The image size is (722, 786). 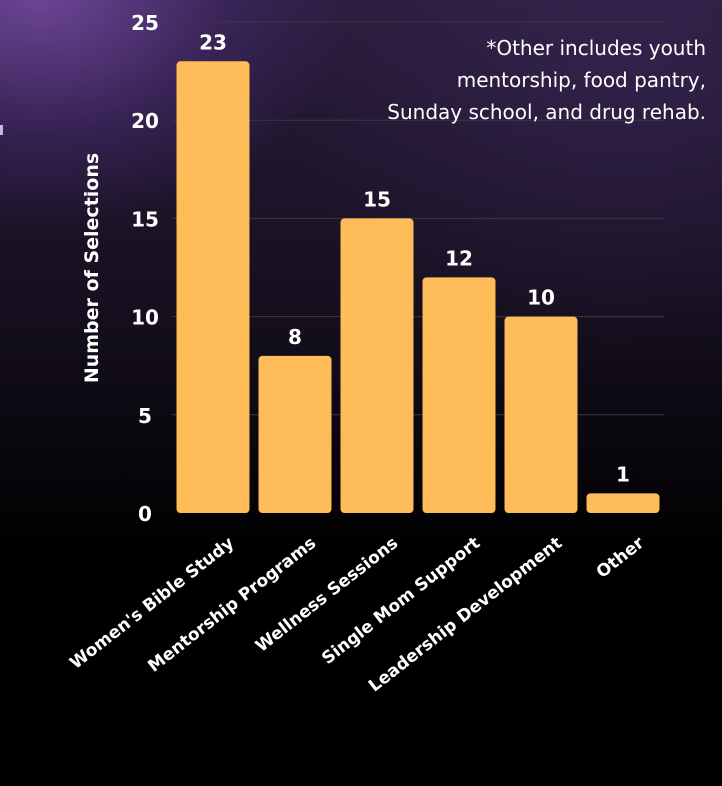 I want to click on value-label: 23, so click(x=213, y=42).